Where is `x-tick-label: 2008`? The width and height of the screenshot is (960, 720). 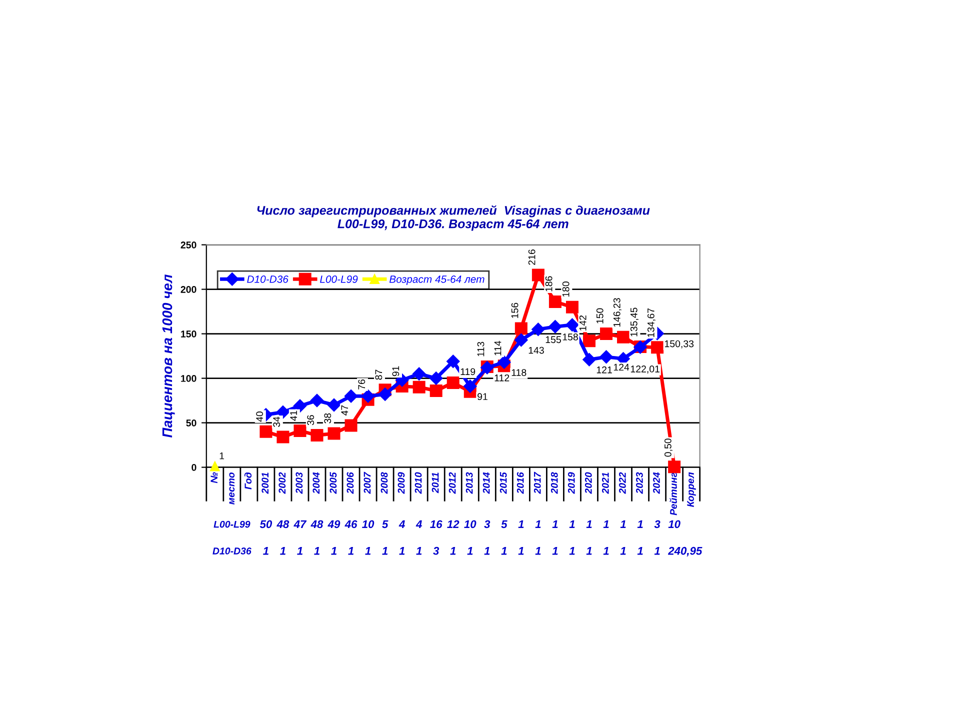 x-tick-label: 2008 is located at coordinates (384, 483).